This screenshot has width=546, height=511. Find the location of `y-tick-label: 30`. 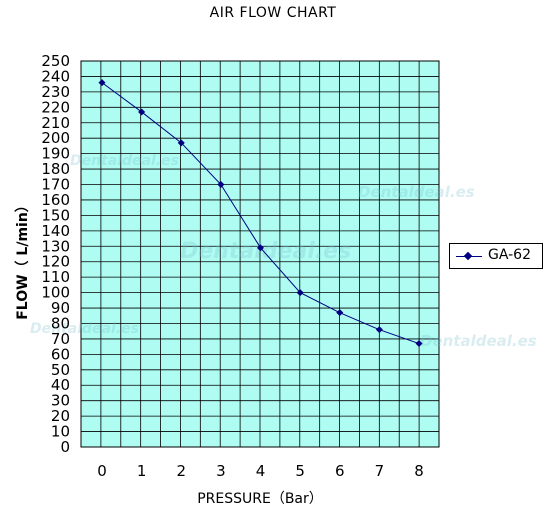

y-tick-label: 30 is located at coordinates (60, 401).